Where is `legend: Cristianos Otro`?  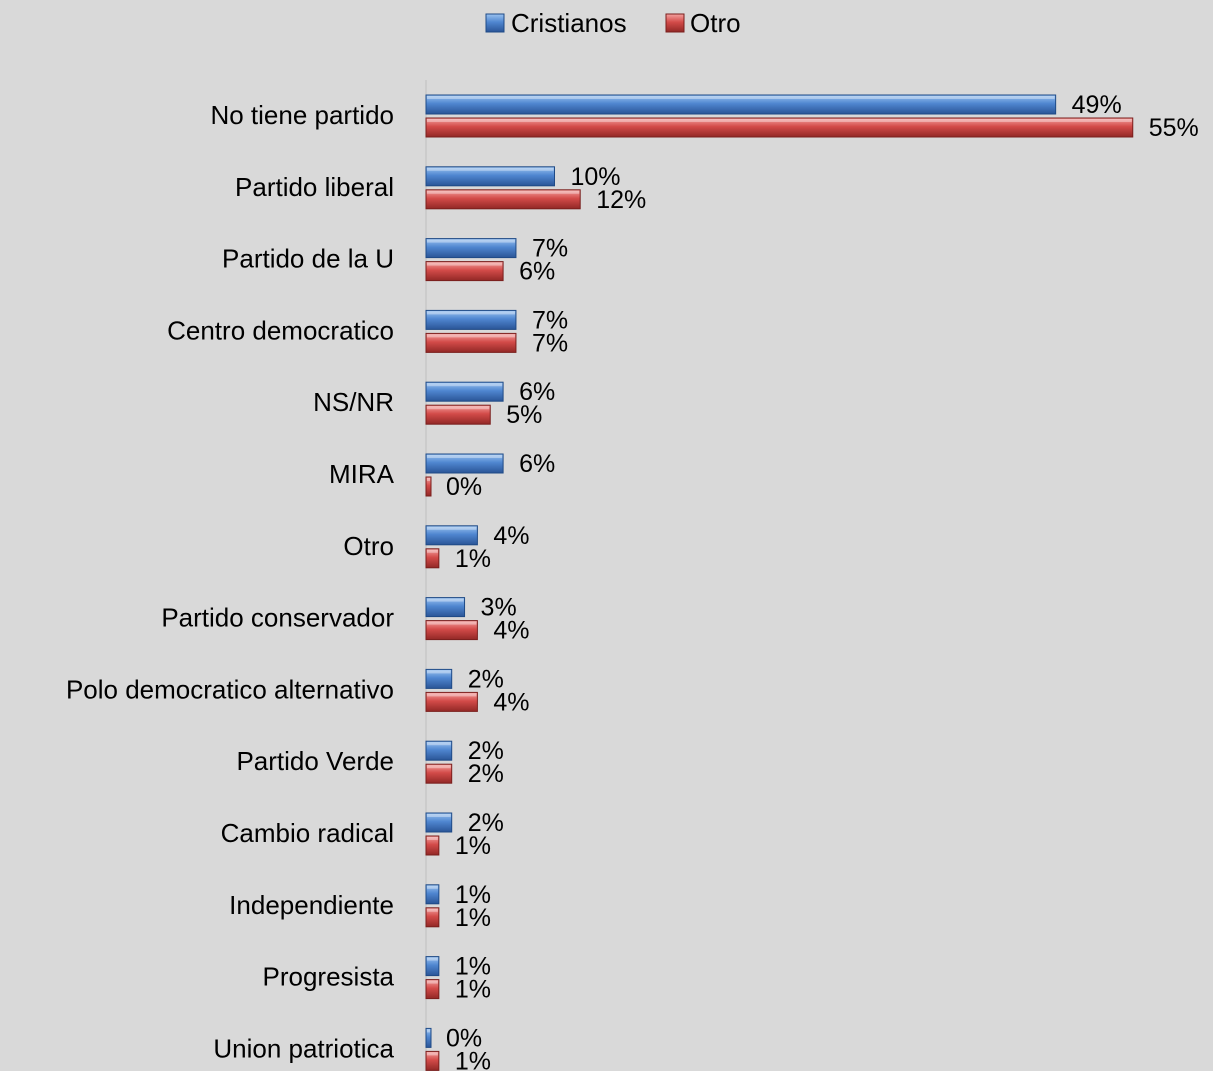
legend: Cristianos Otro is located at coordinates (613, 23).